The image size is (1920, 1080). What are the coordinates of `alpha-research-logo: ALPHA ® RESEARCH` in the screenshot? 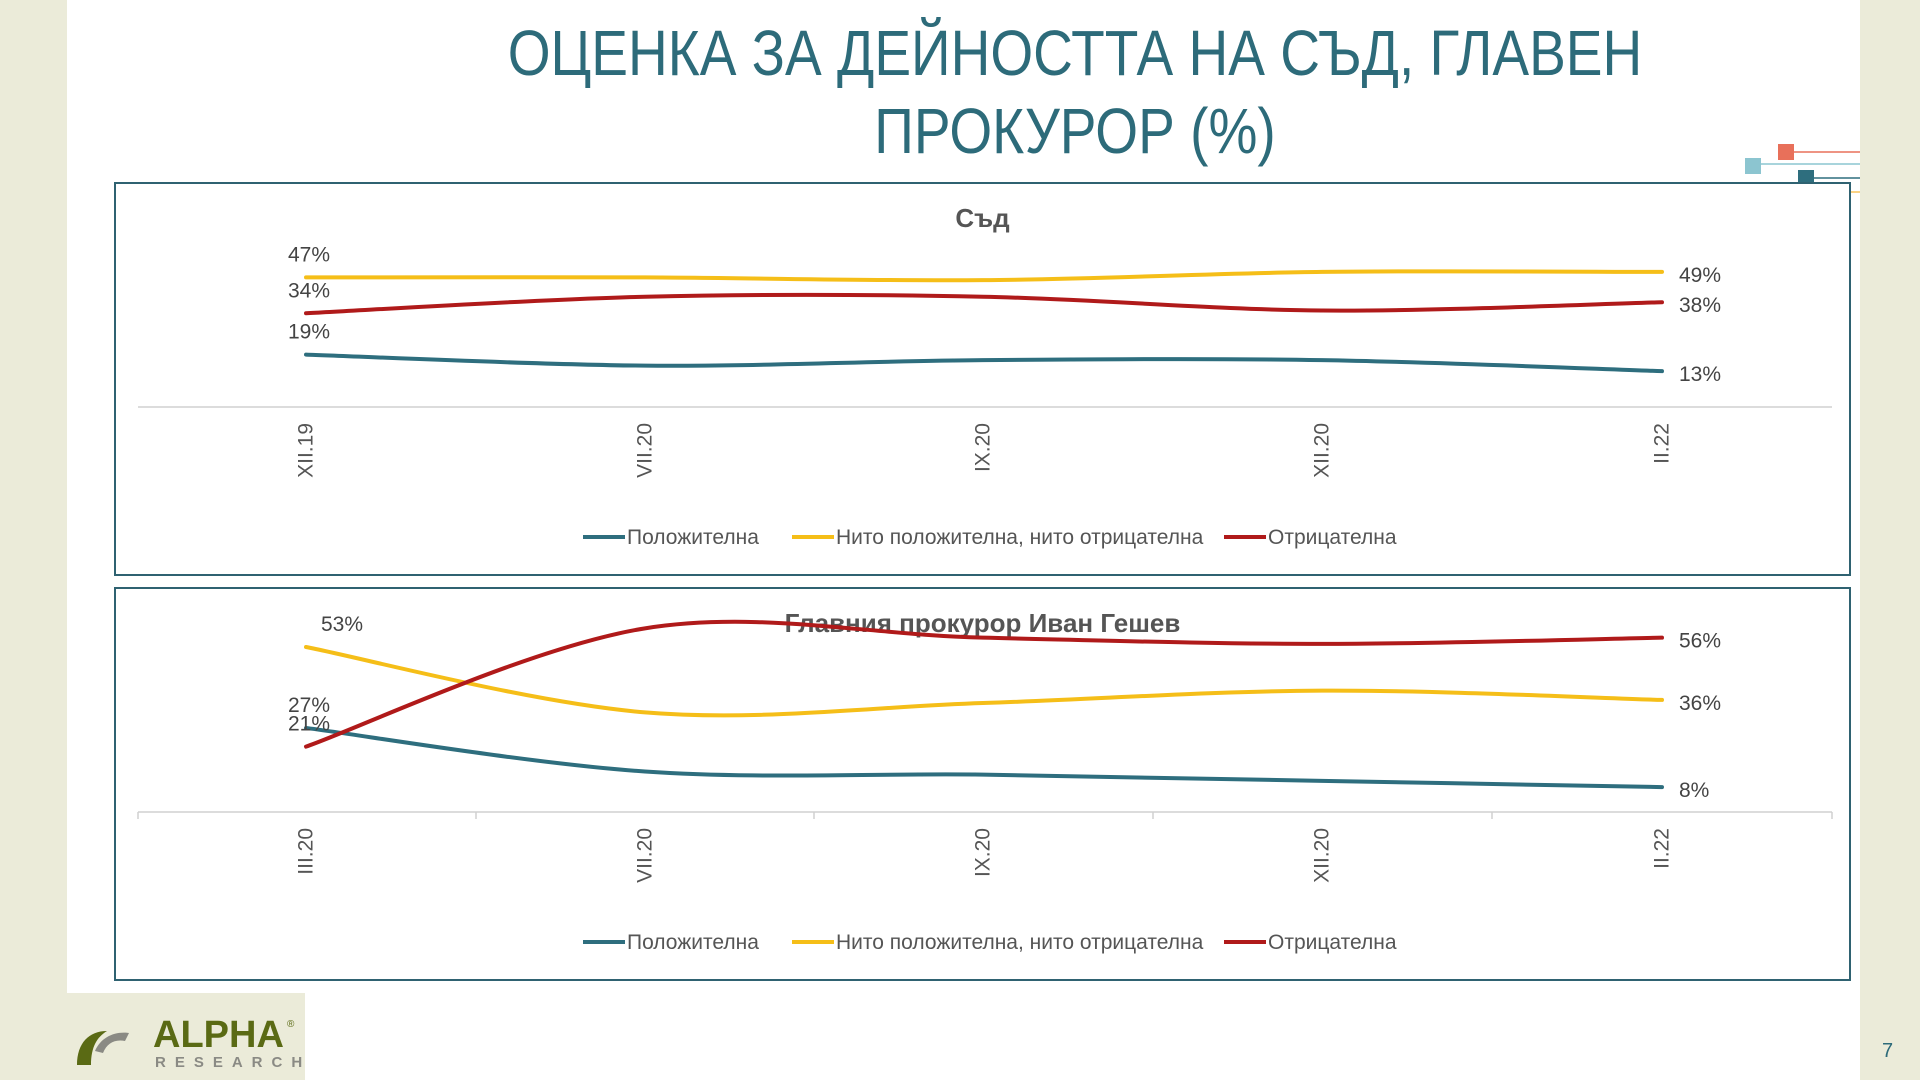 It's located at (186, 1036).